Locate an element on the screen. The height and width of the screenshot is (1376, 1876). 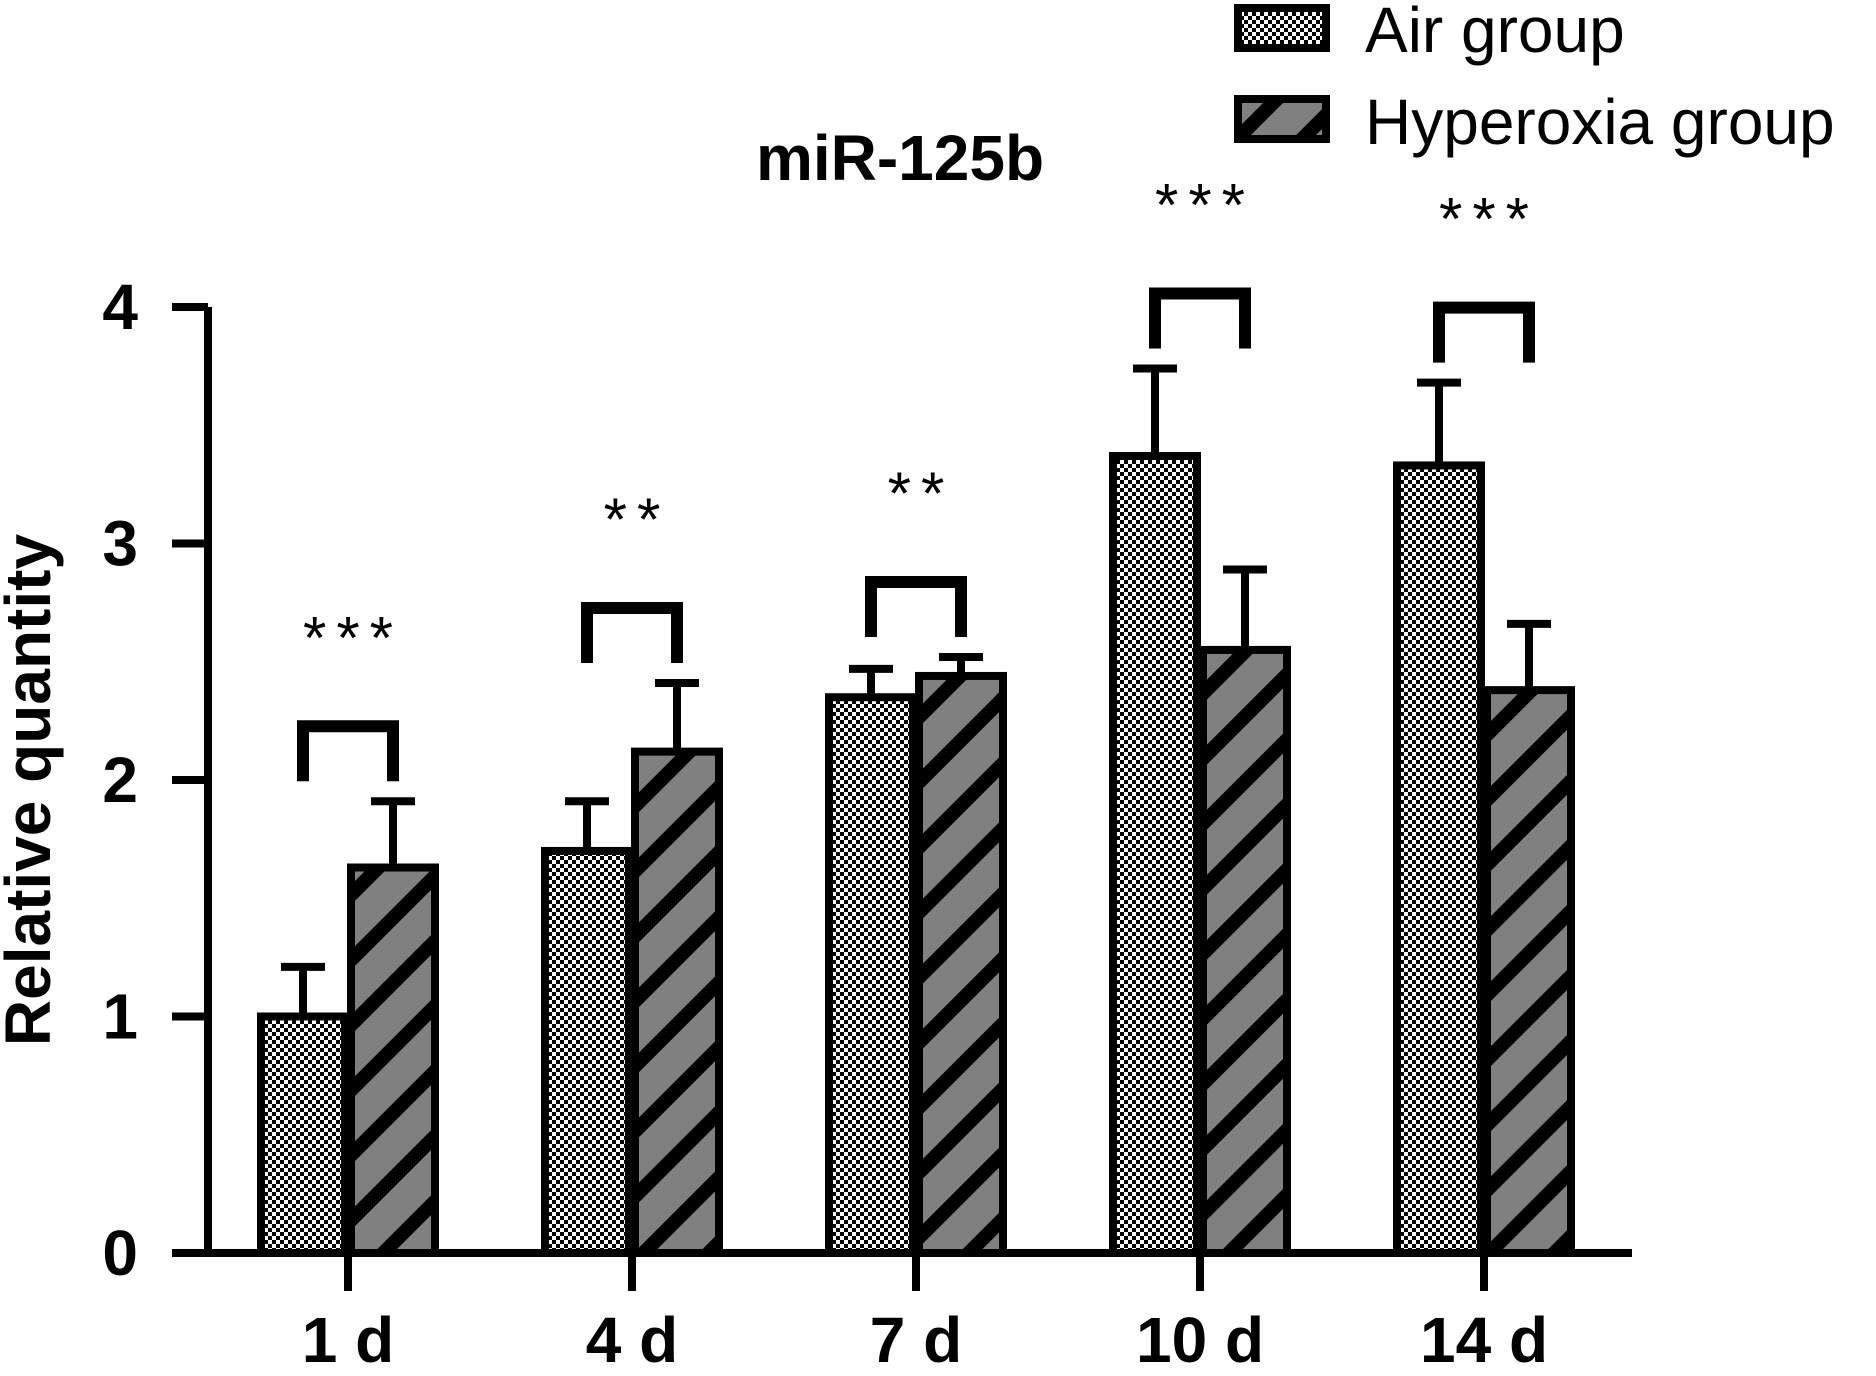
x-tick-label: 1 d is located at coordinates (348, 1337).